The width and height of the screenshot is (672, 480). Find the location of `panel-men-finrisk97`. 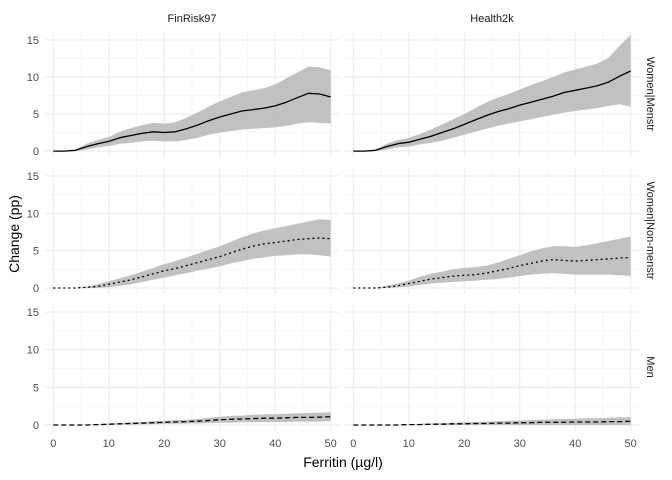

panel-men-finrisk97 is located at coordinates (192, 367).